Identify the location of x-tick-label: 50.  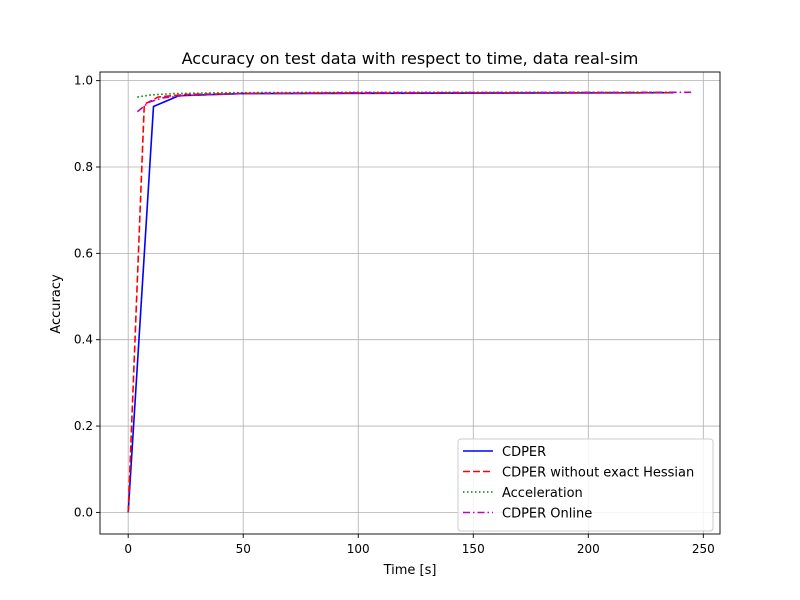
(243, 549).